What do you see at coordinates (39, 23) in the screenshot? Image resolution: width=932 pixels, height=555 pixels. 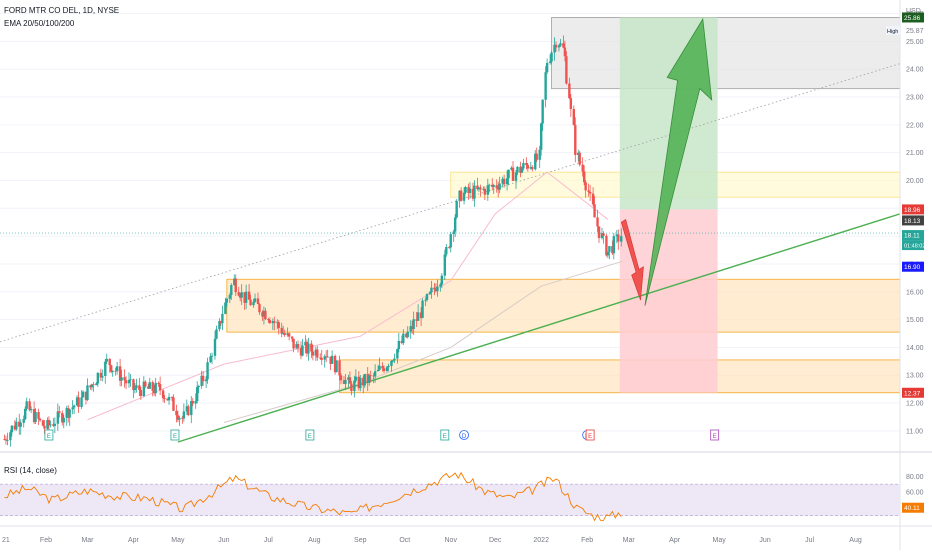 I see `indicator-title: EMA 20/50/100/200` at bounding box center [39, 23].